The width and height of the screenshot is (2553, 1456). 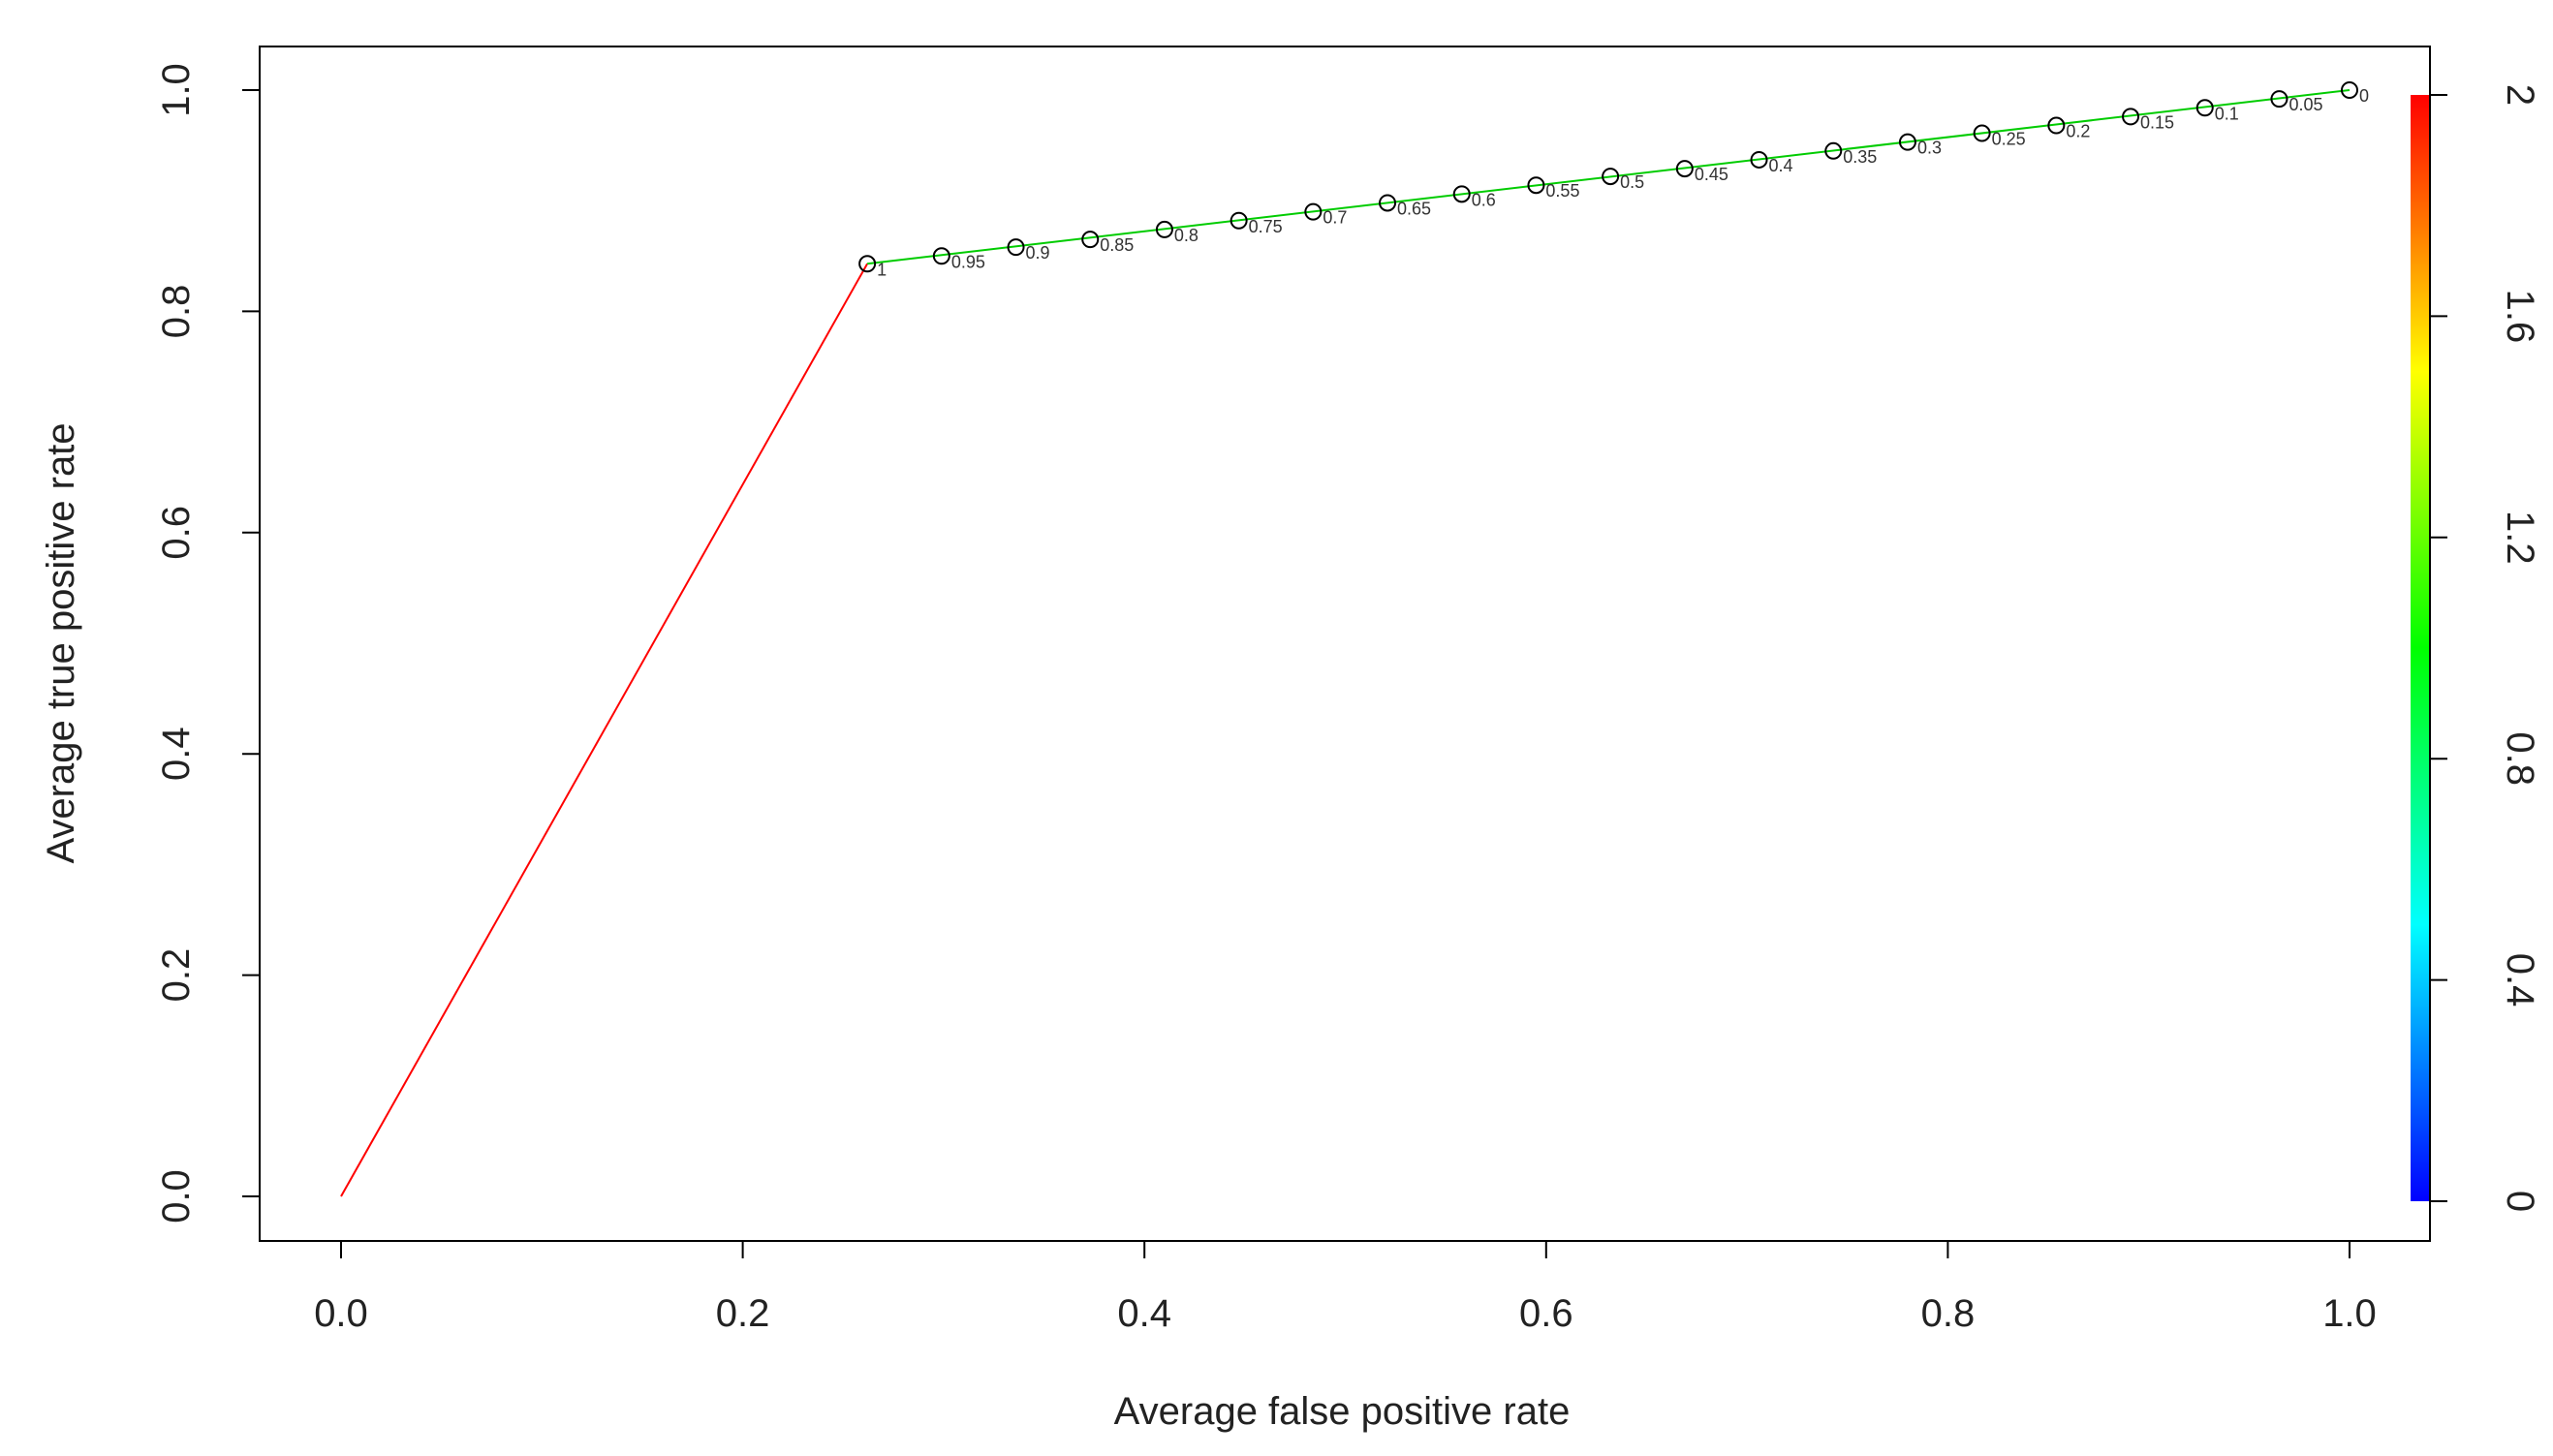 I want to click on colorbar-tick-label: 0.8, so click(x=2520, y=759).